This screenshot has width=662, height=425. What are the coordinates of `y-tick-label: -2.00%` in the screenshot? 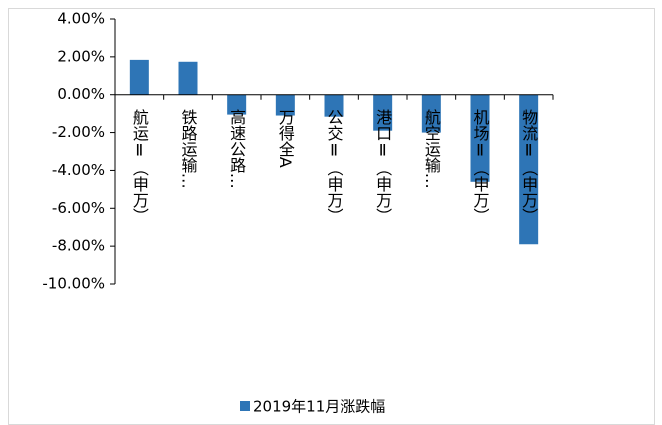 It's located at (78, 132).